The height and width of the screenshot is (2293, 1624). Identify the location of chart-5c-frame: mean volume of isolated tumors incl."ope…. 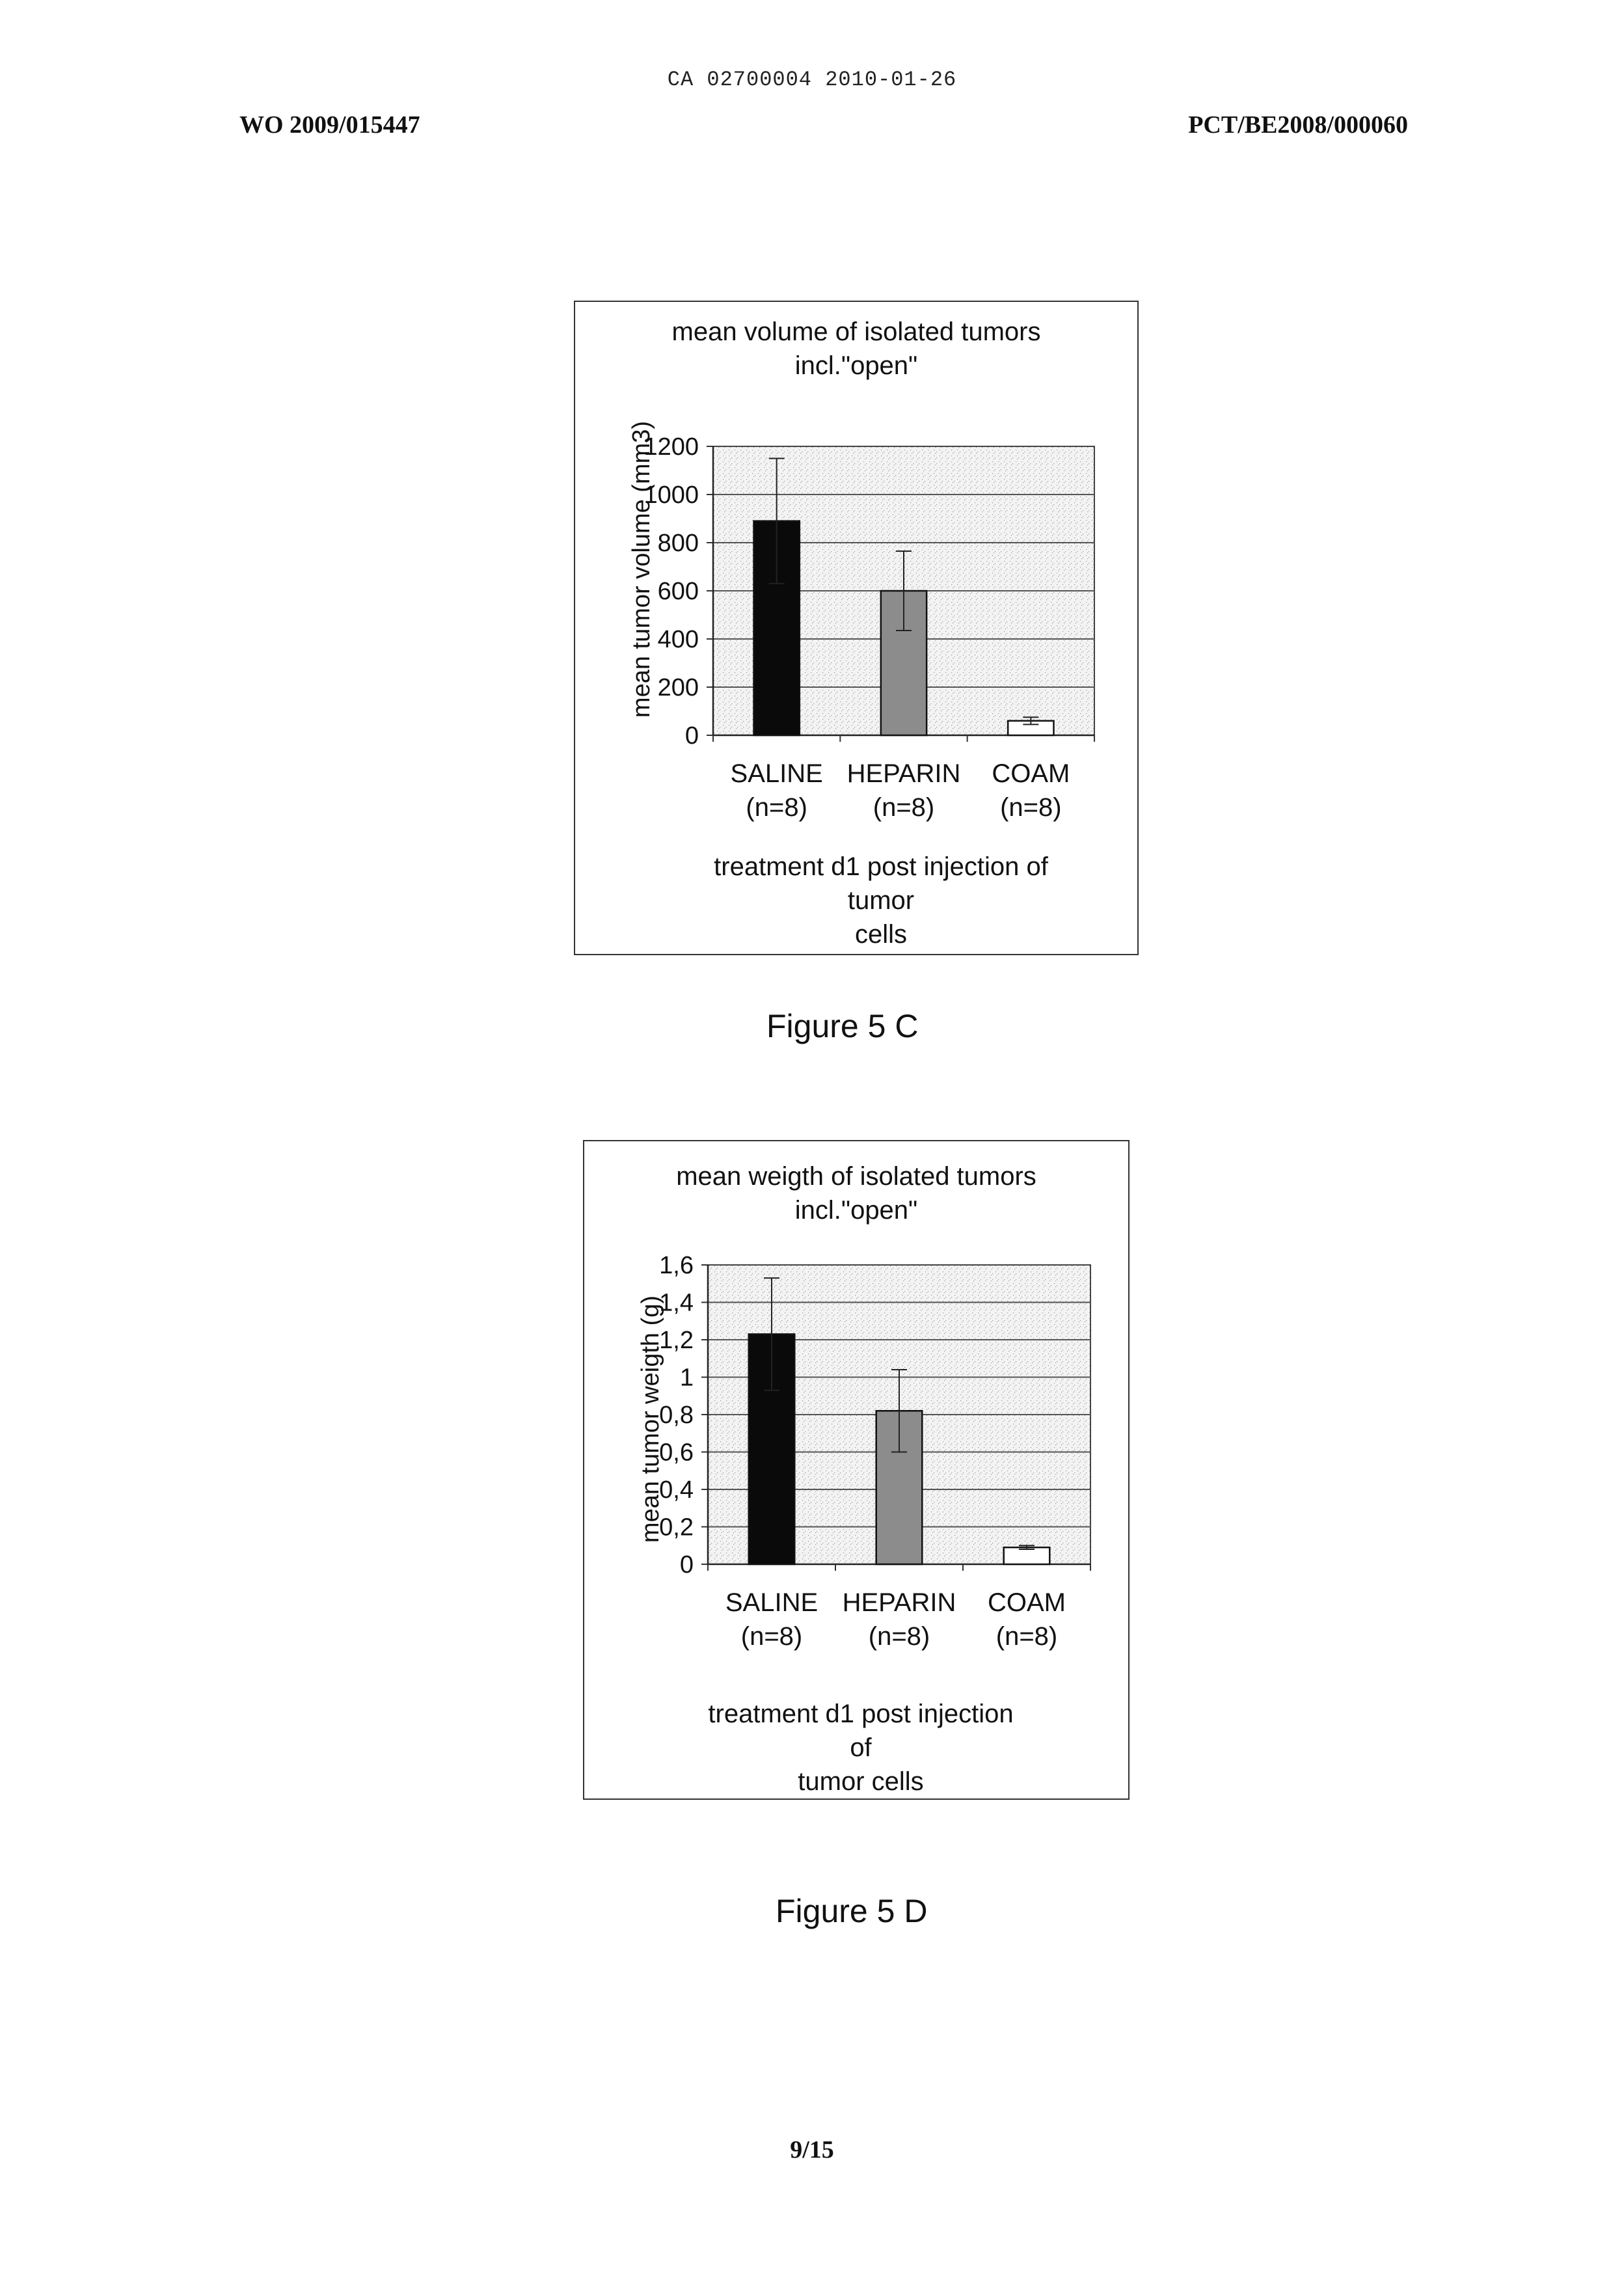
(856, 628).